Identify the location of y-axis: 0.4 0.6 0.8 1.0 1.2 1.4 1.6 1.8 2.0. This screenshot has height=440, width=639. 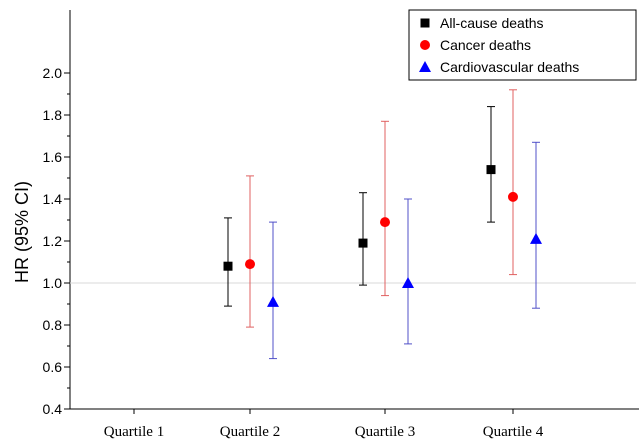
(57, 213).